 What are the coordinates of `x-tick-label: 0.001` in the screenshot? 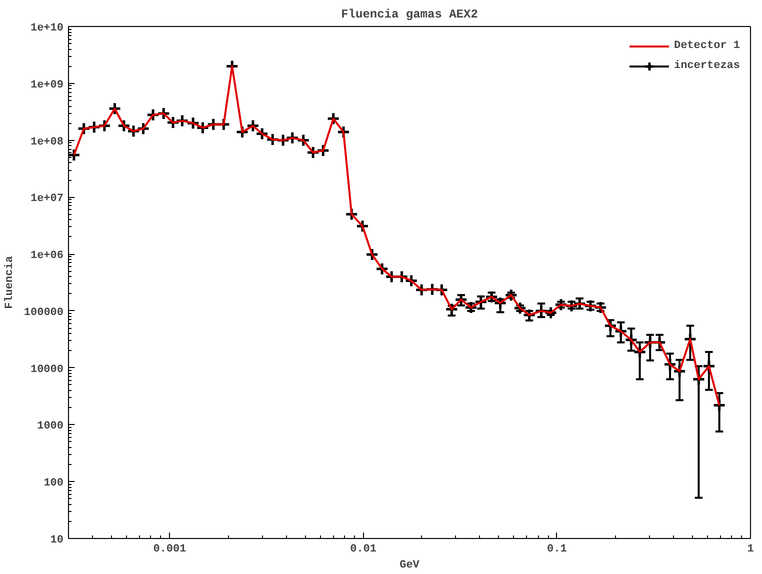 It's located at (170, 550).